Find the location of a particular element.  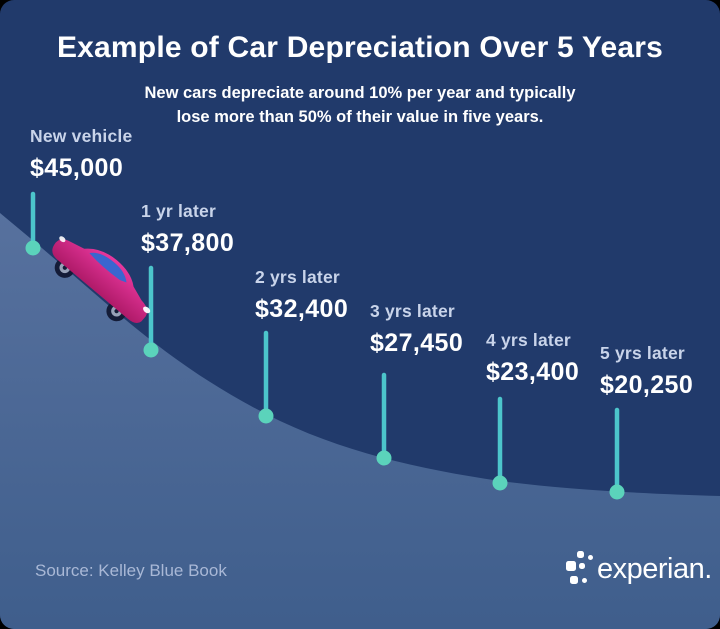

car-window is located at coordinates (108, 267).